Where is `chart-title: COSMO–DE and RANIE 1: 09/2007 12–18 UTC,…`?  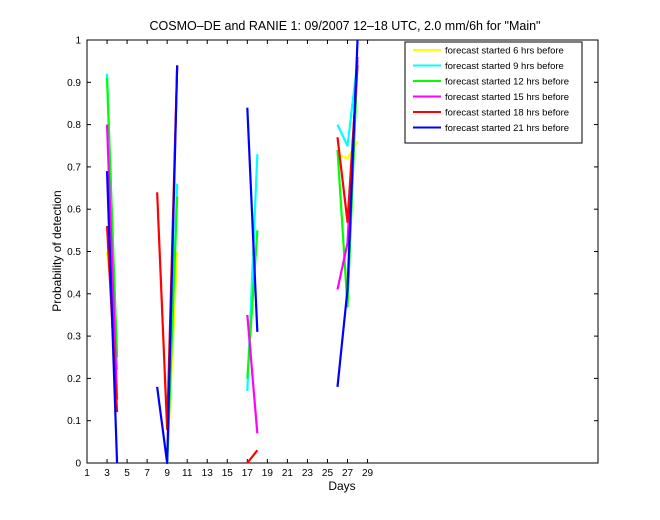
chart-title: COSMO–DE and RANIE 1: 09/2007 12–18 UTC,… is located at coordinates (345, 26).